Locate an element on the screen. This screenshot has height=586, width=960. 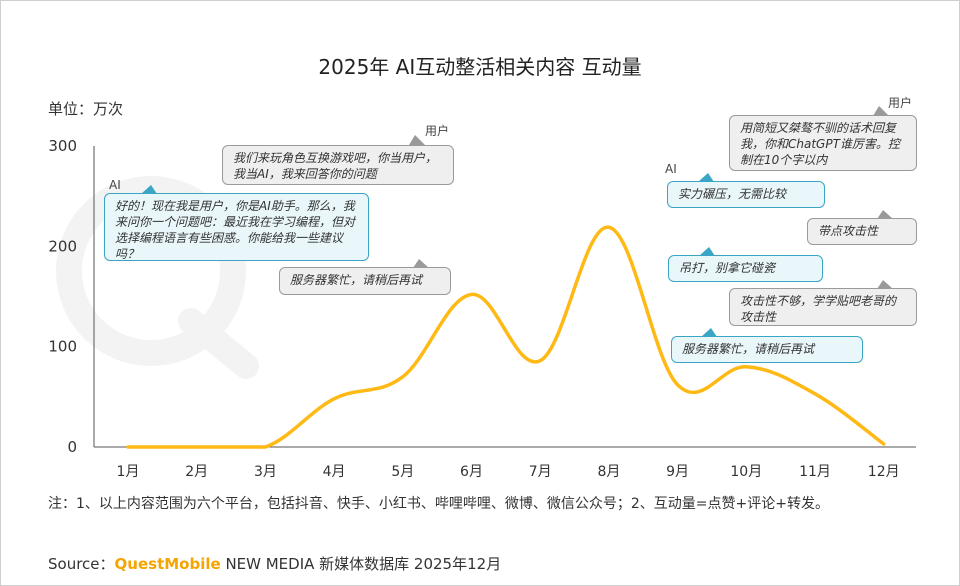
ai-bubble-3: 吊打，别拿它碰瓷 is located at coordinates (745, 268).